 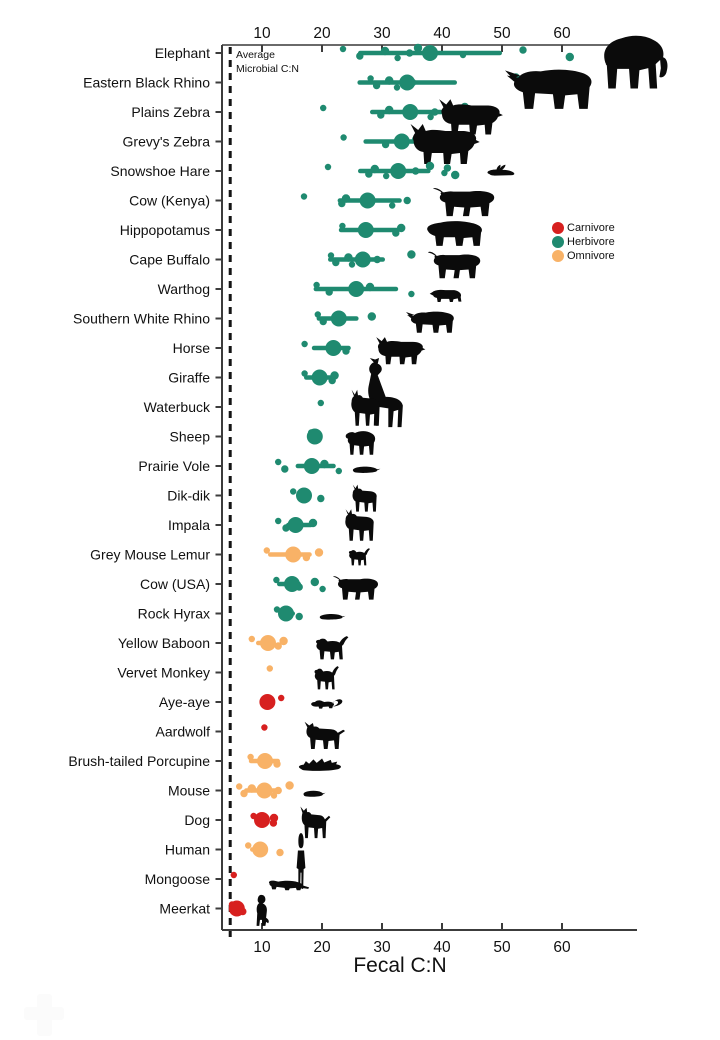 I want to click on row-label: Prairie Vole, so click(x=174, y=466).